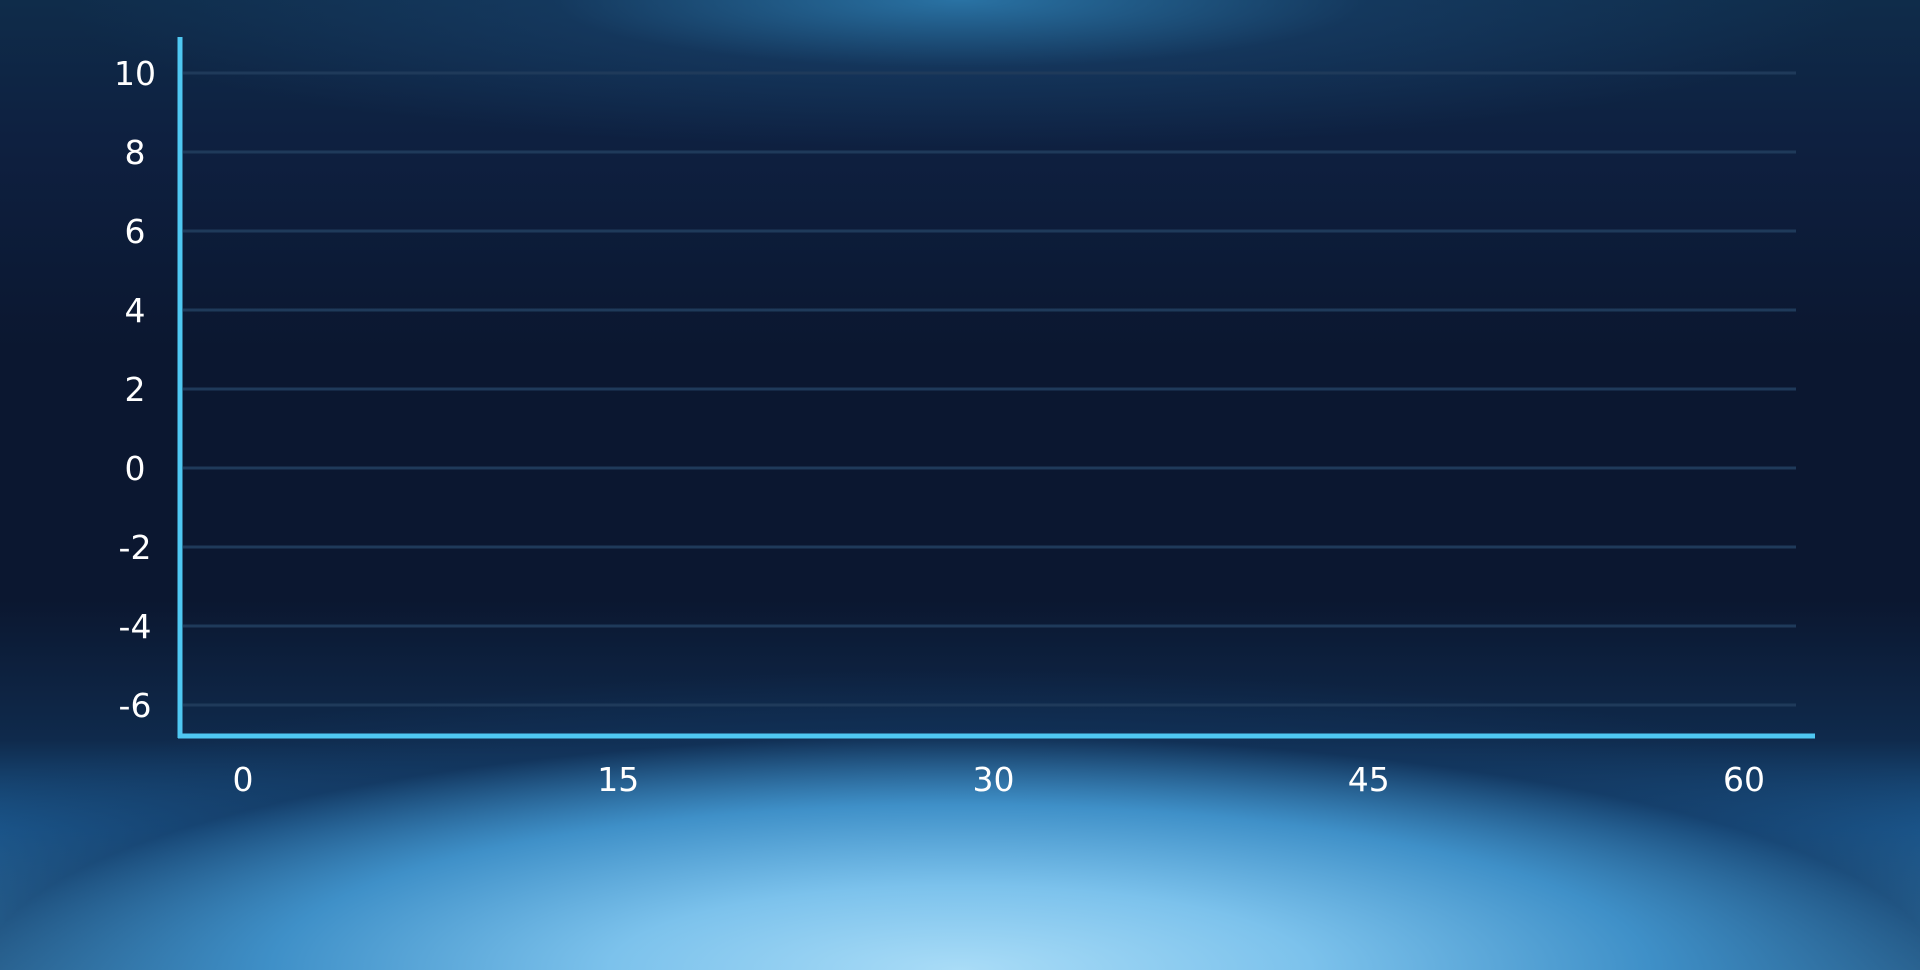 This screenshot has height=970, width=1920. Describe the element at coordinates (1744, 779) in the screenshot. I see `x-tick-label: 60` at that location.